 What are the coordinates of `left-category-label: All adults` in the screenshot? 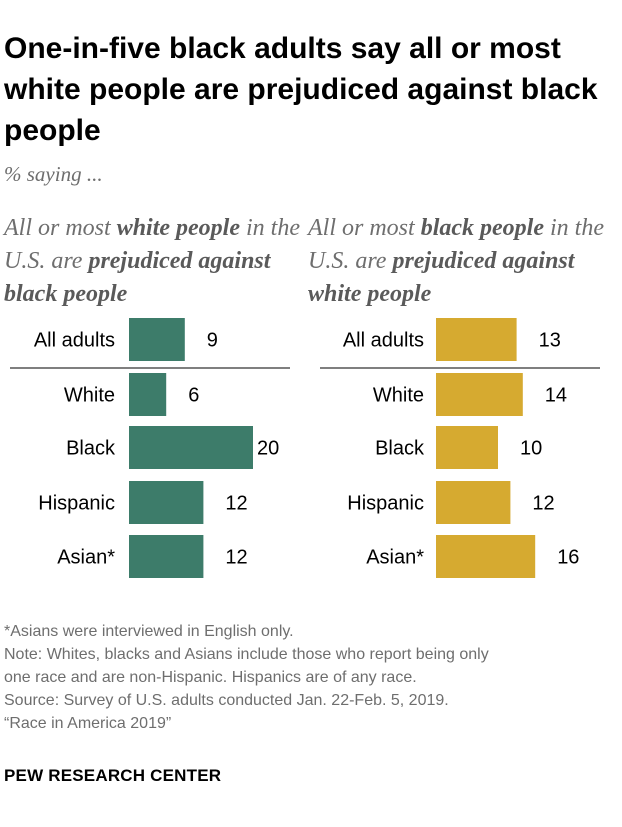 It's located at (74, 341).